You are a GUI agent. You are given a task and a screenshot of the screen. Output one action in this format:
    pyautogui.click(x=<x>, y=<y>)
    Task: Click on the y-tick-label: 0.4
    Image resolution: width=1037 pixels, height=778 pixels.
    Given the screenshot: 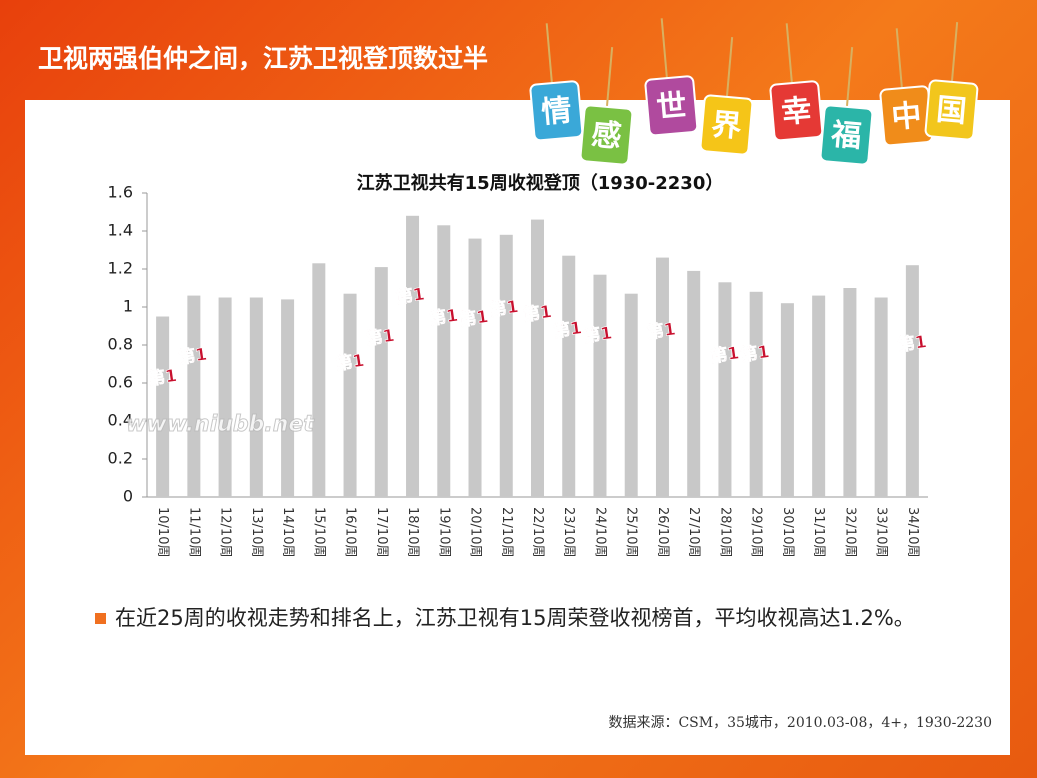 What is the action you would take?
    pyautogui.click(x=120, y=420)
    